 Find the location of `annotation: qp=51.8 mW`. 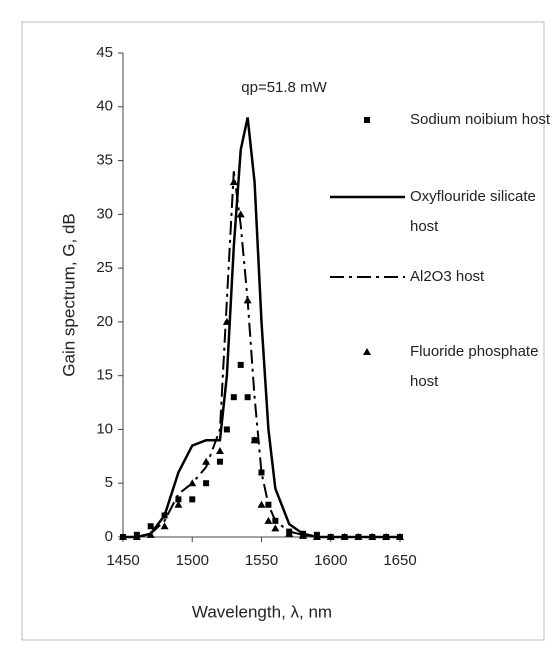

annotation: qp=51.8 mW is located at coordinates (284, 87).